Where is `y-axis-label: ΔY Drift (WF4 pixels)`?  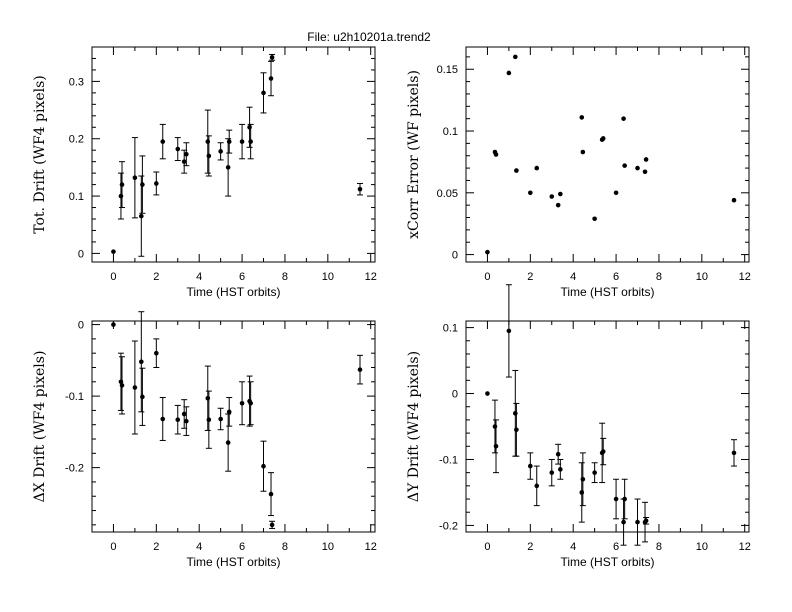
y-axis-label: ΔY Drift (WF4 pixels) is located at coordinates (414, 426).